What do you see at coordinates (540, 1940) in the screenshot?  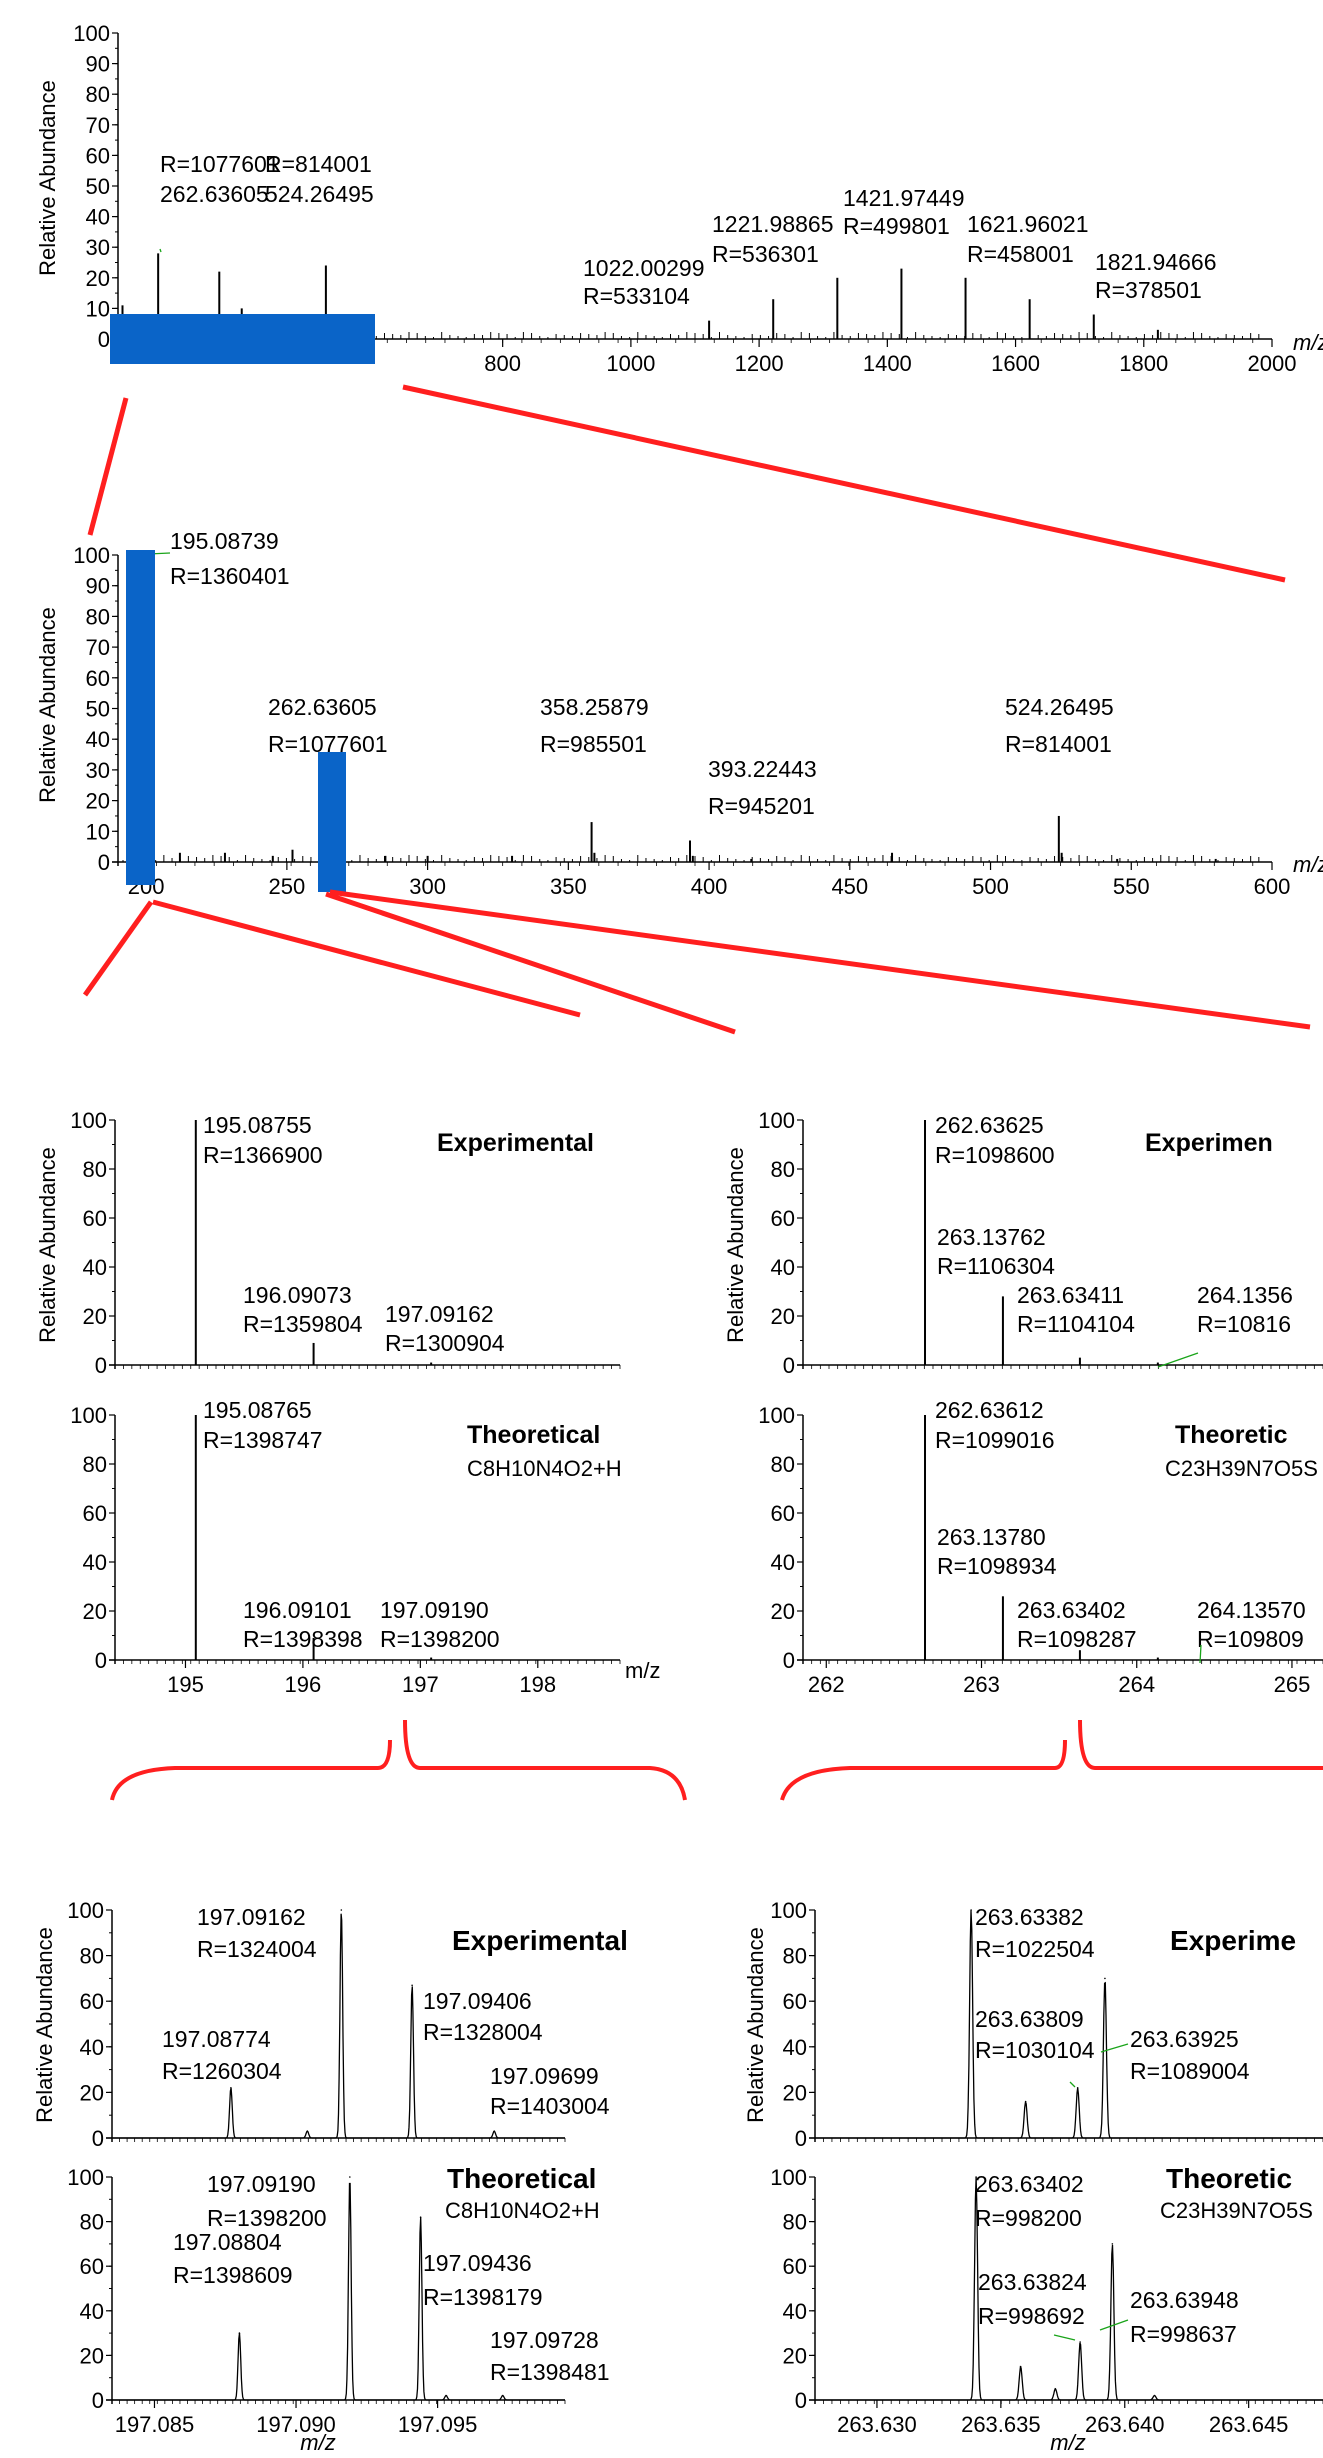 I see `panel-title: Experimental` at bounding box center [540, 1940].